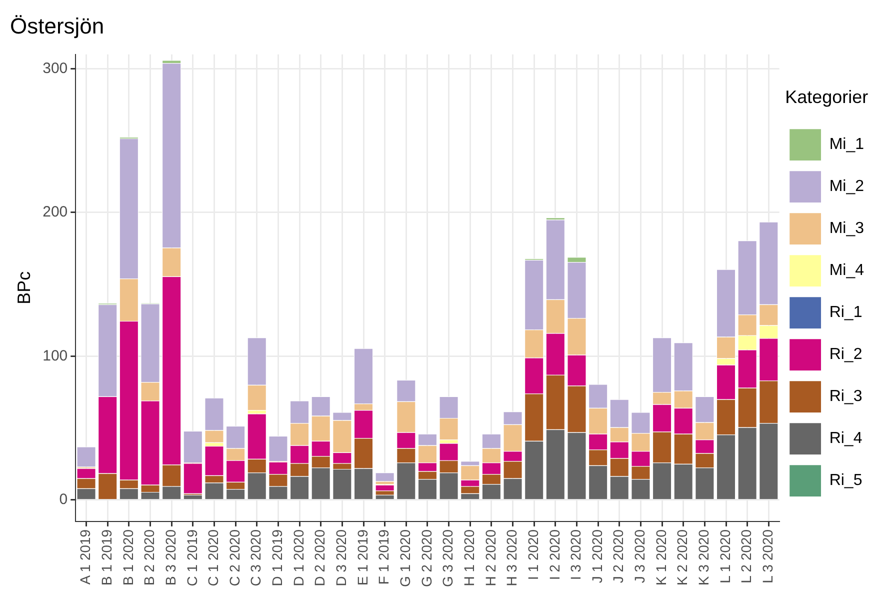 The image size is (888, 594). I want to click on x-tick-label: L 1 2020, so click(724, 556).